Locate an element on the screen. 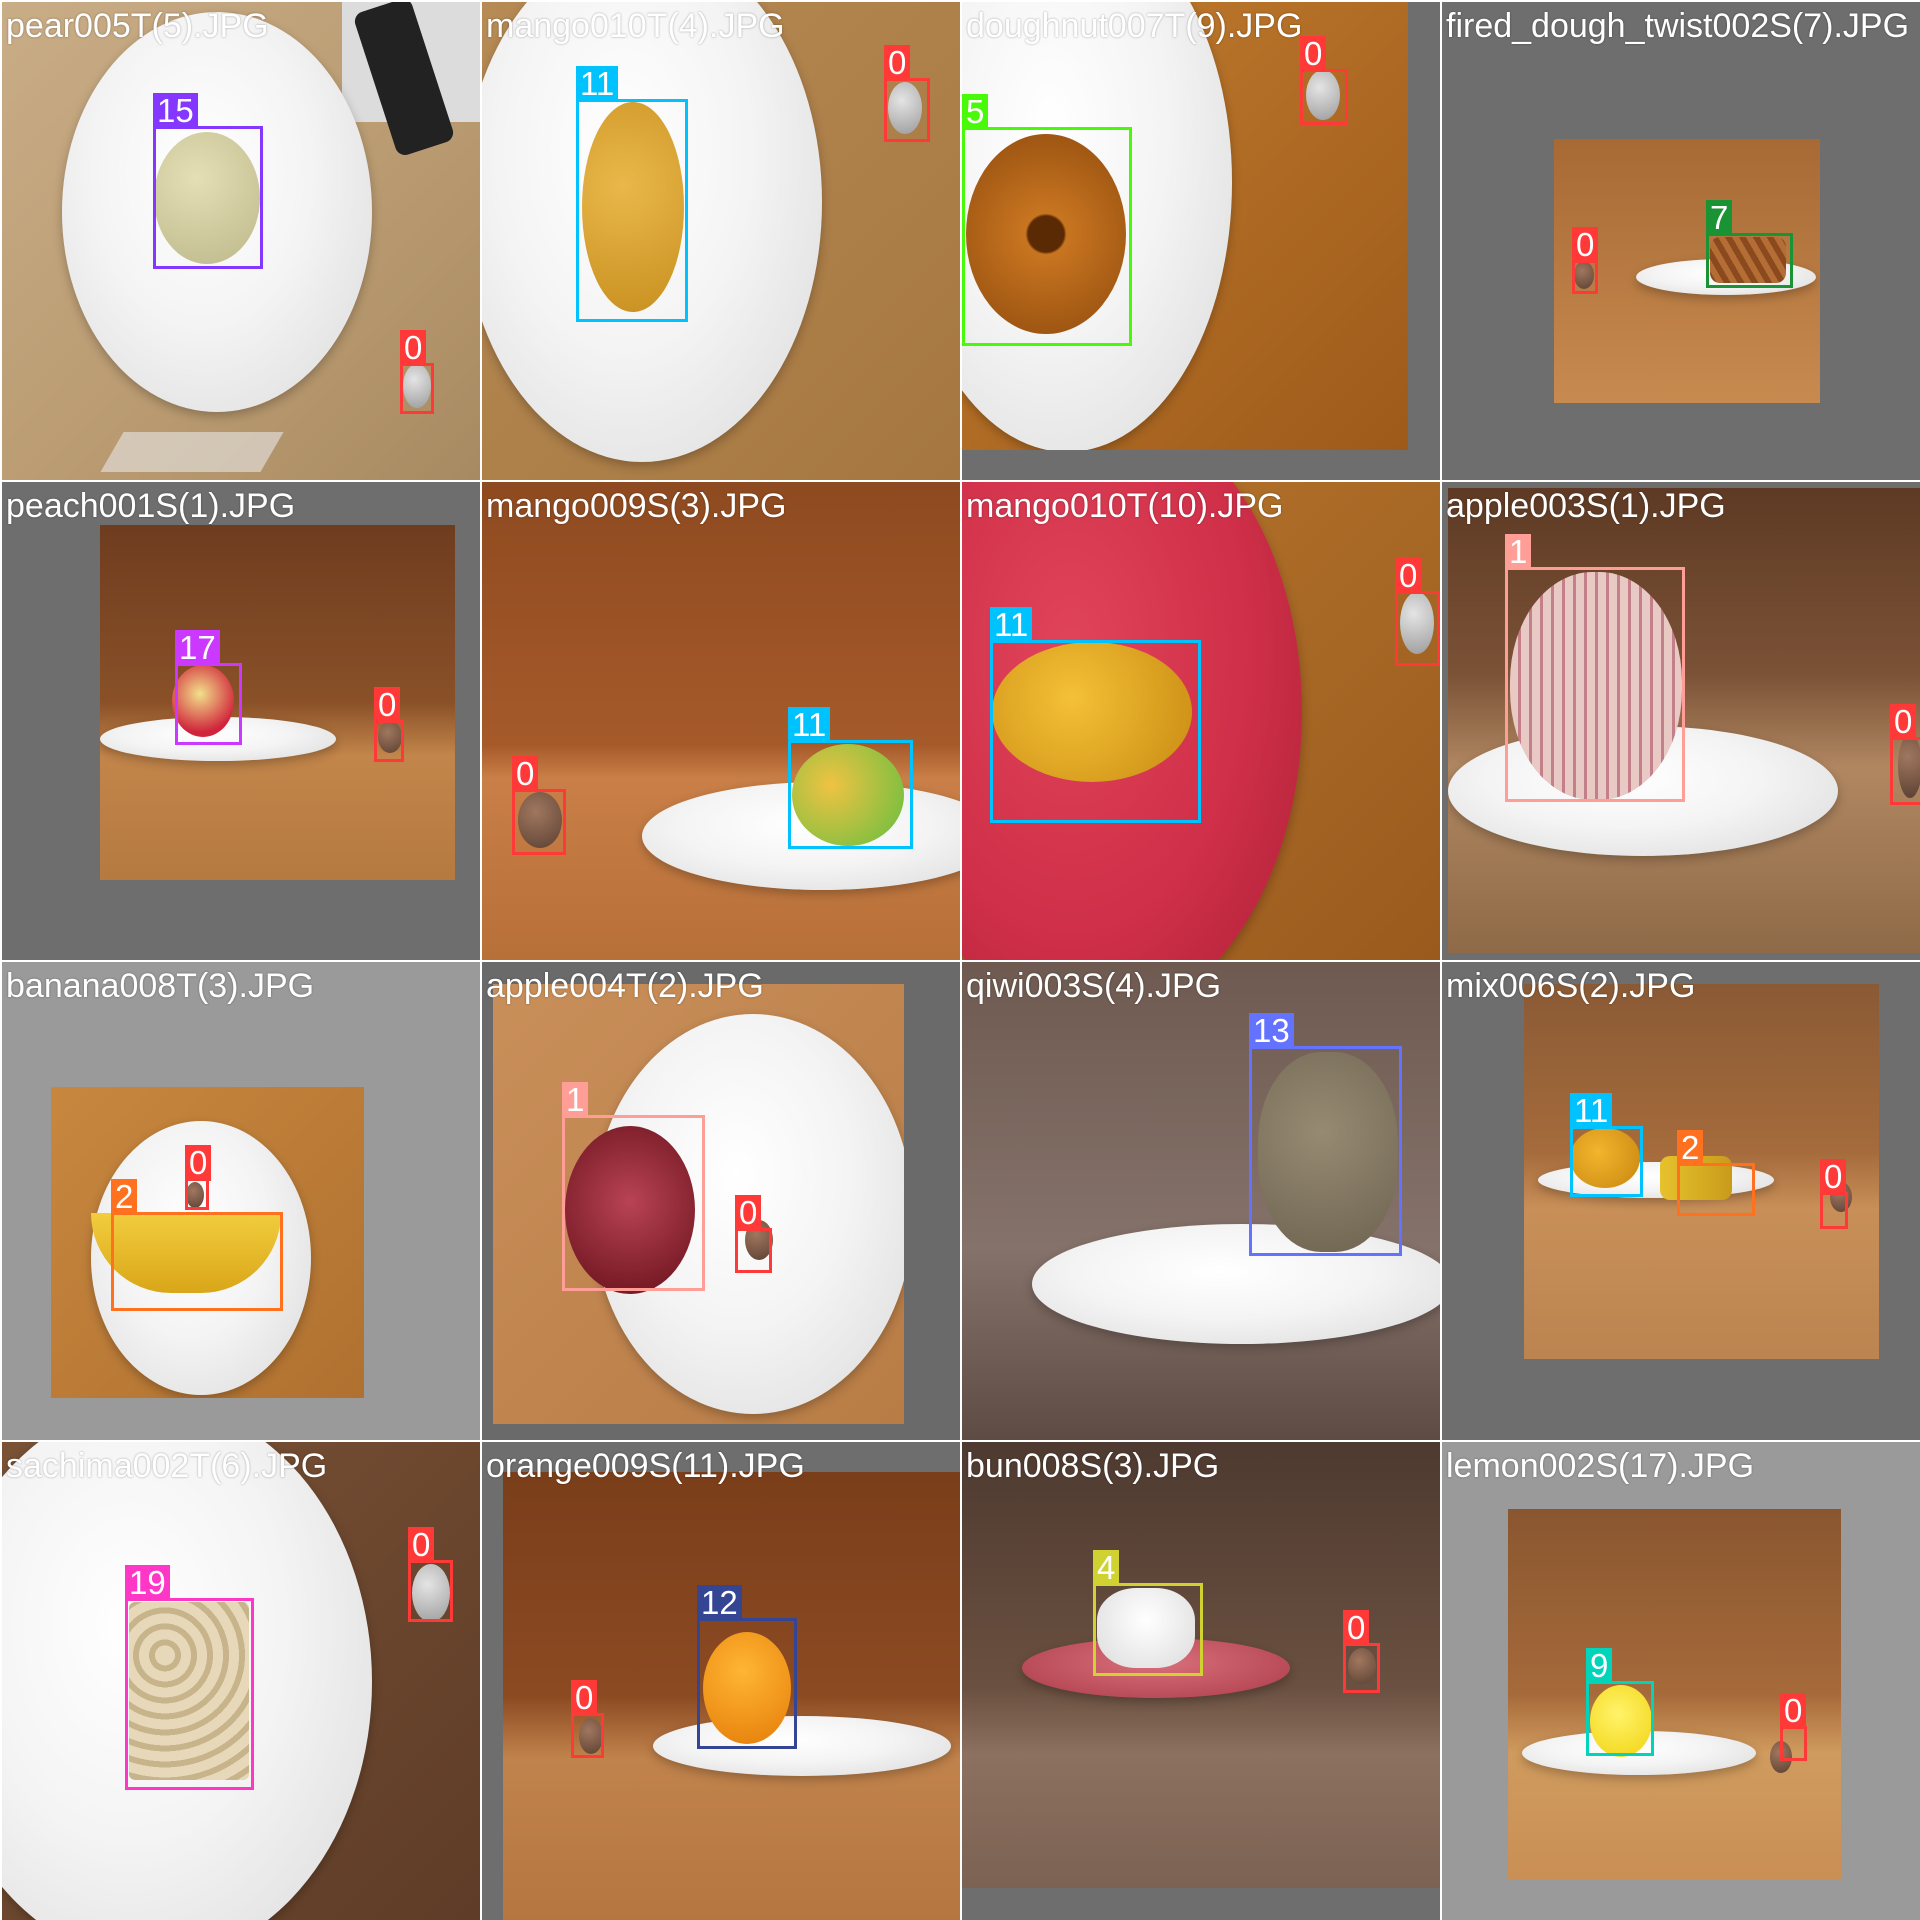  bun is located at coordinates (1146, 1628).